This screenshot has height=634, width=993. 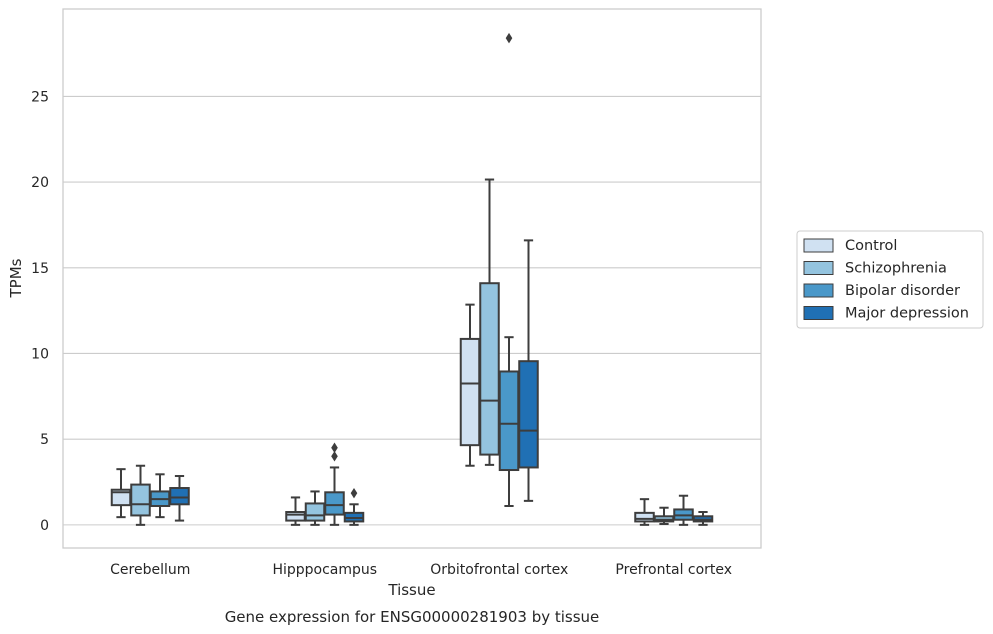 I want to click on legend-label: Bipolar disorder, so click(x=902, y=291).